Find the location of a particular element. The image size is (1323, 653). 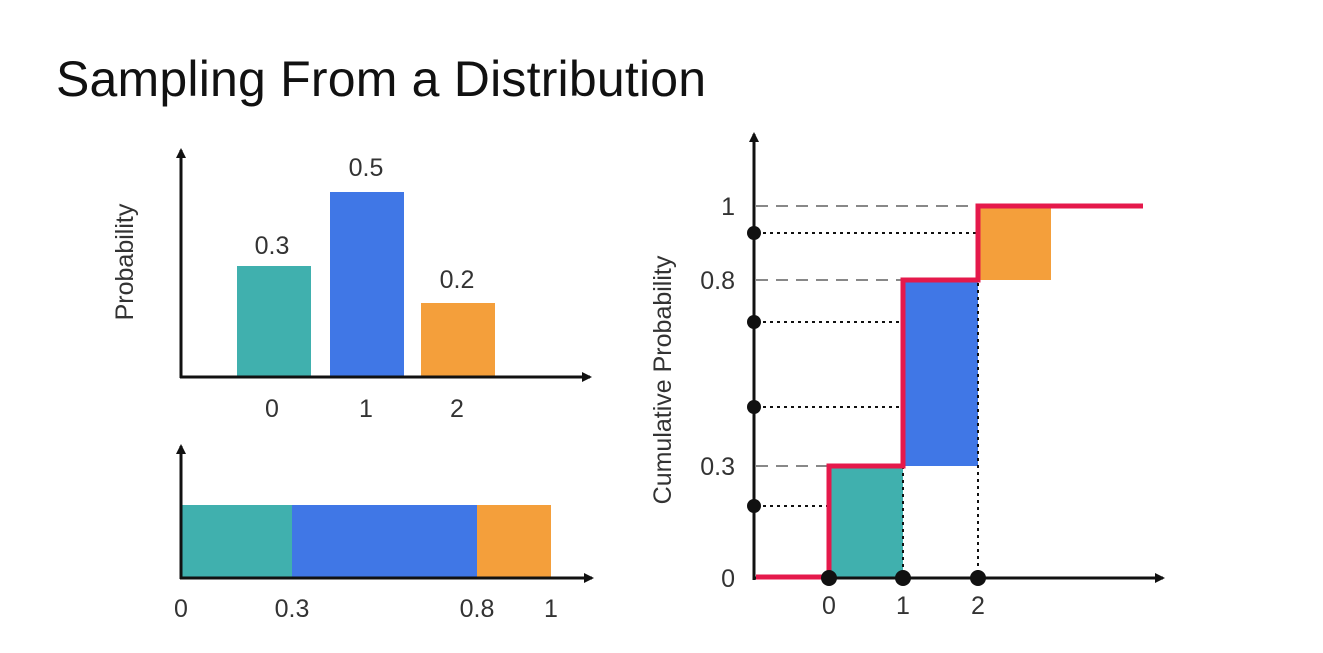

x-tick-1: 1 is located at coordinates (366, 409).